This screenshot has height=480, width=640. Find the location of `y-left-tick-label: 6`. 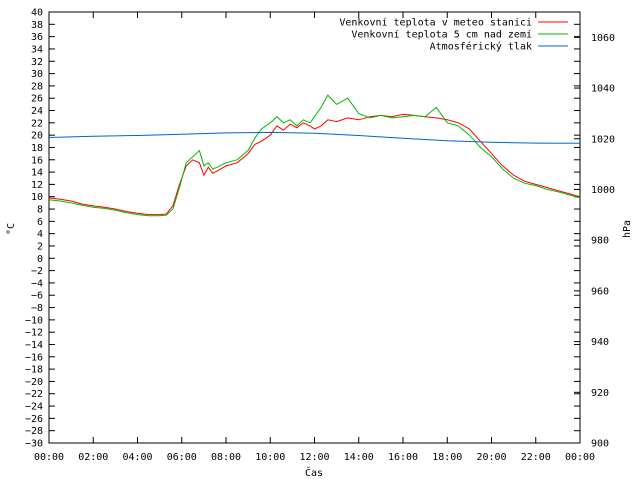

y-left-tick-label: 6 is located at coordinates (40, 222).